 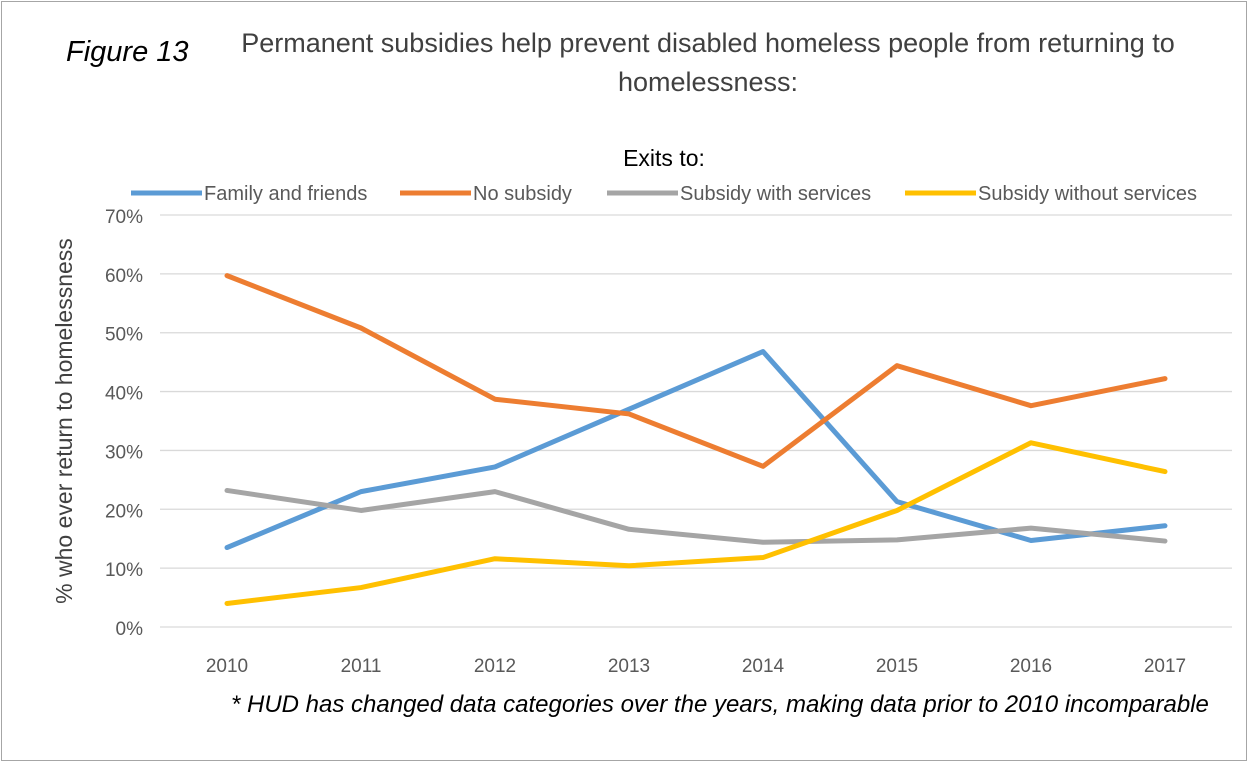 I want to click on y-tick-label: 40%, so click(x=124, y=394).